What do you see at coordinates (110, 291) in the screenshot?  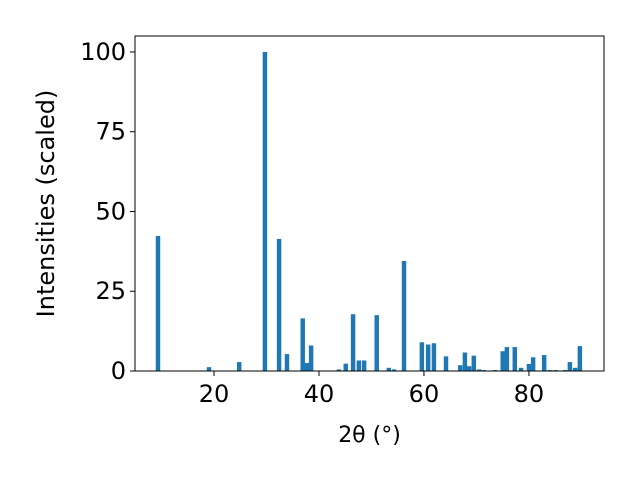 I see `y-tick-label: 25` at bounding box center [110, 291].